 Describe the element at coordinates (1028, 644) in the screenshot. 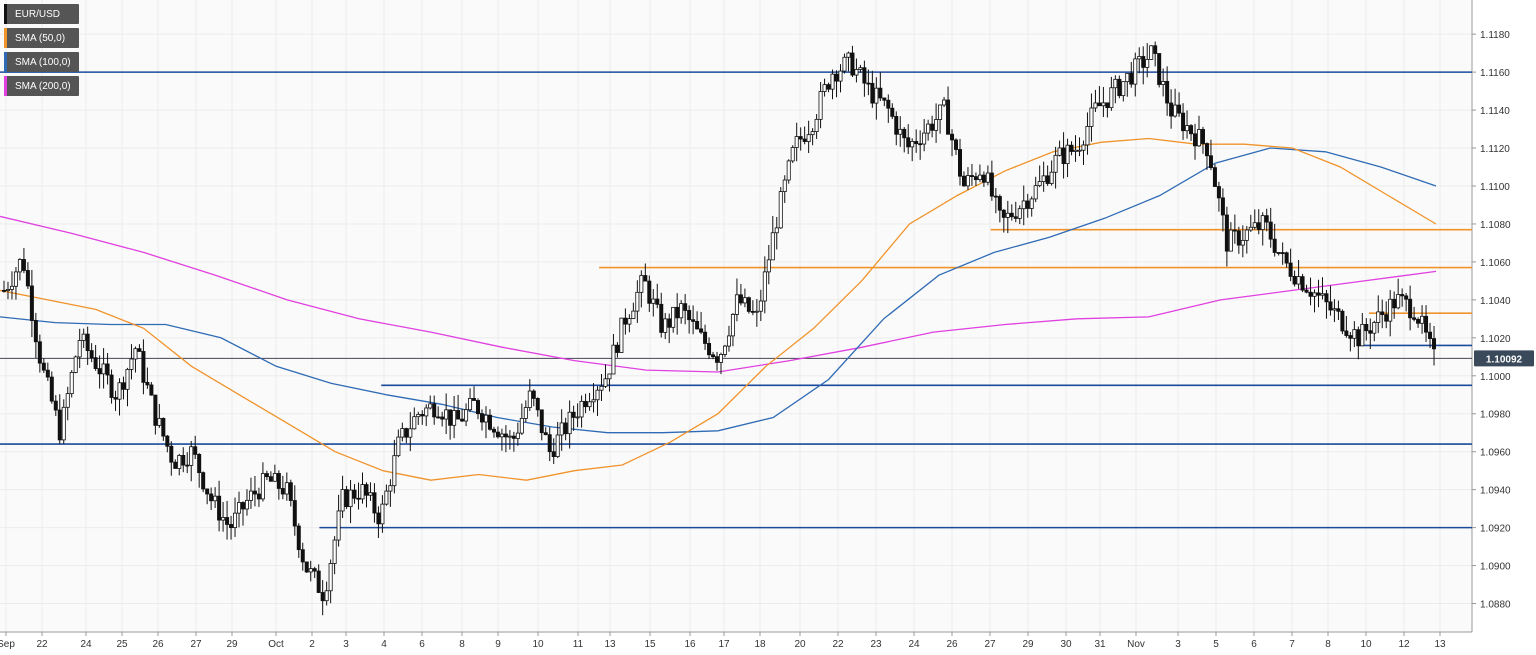

I see `x-tick-label: 29` at that location.